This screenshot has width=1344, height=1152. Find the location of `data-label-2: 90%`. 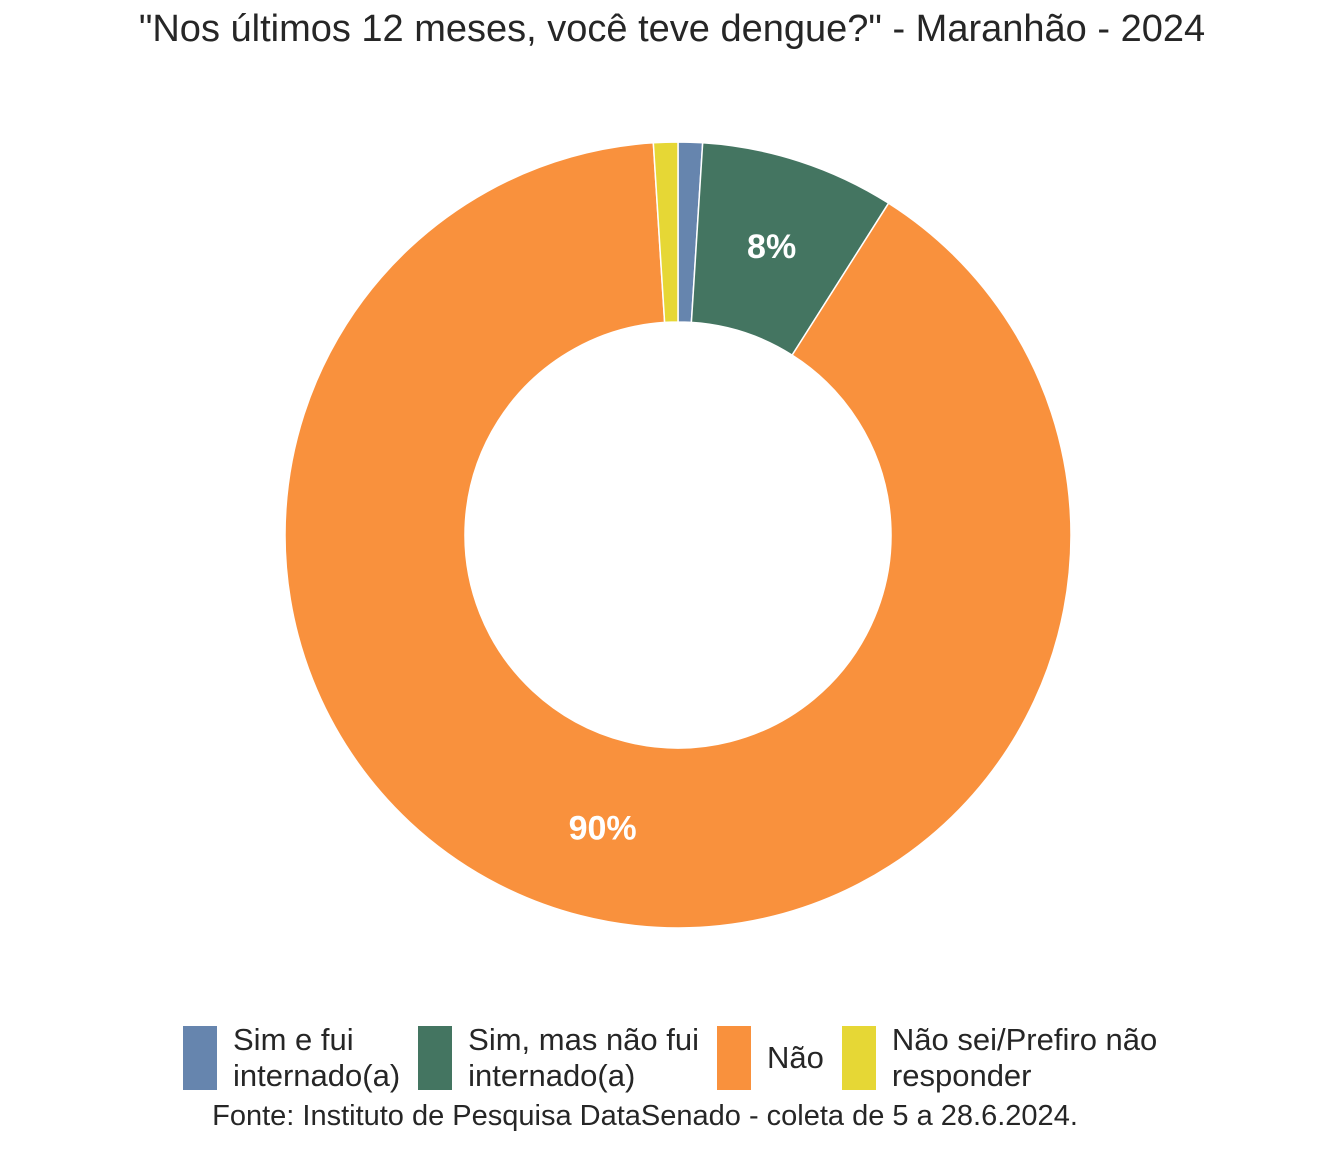

data-label-2: 90% is located at coordinates (603, 828).